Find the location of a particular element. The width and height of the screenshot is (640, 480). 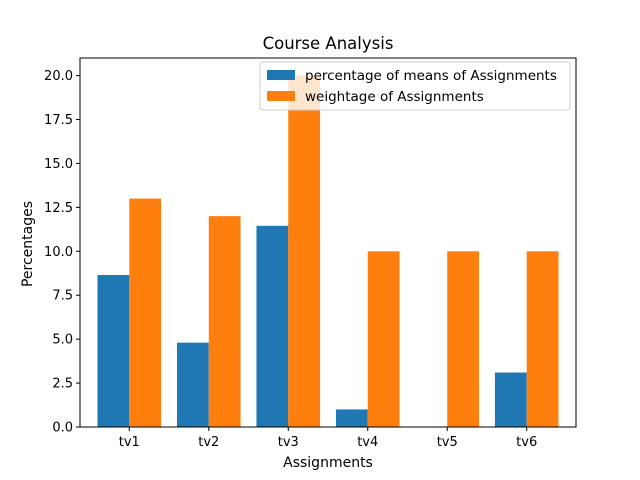

y-tick-label: 5.0 is located at coordinates (62, 340).